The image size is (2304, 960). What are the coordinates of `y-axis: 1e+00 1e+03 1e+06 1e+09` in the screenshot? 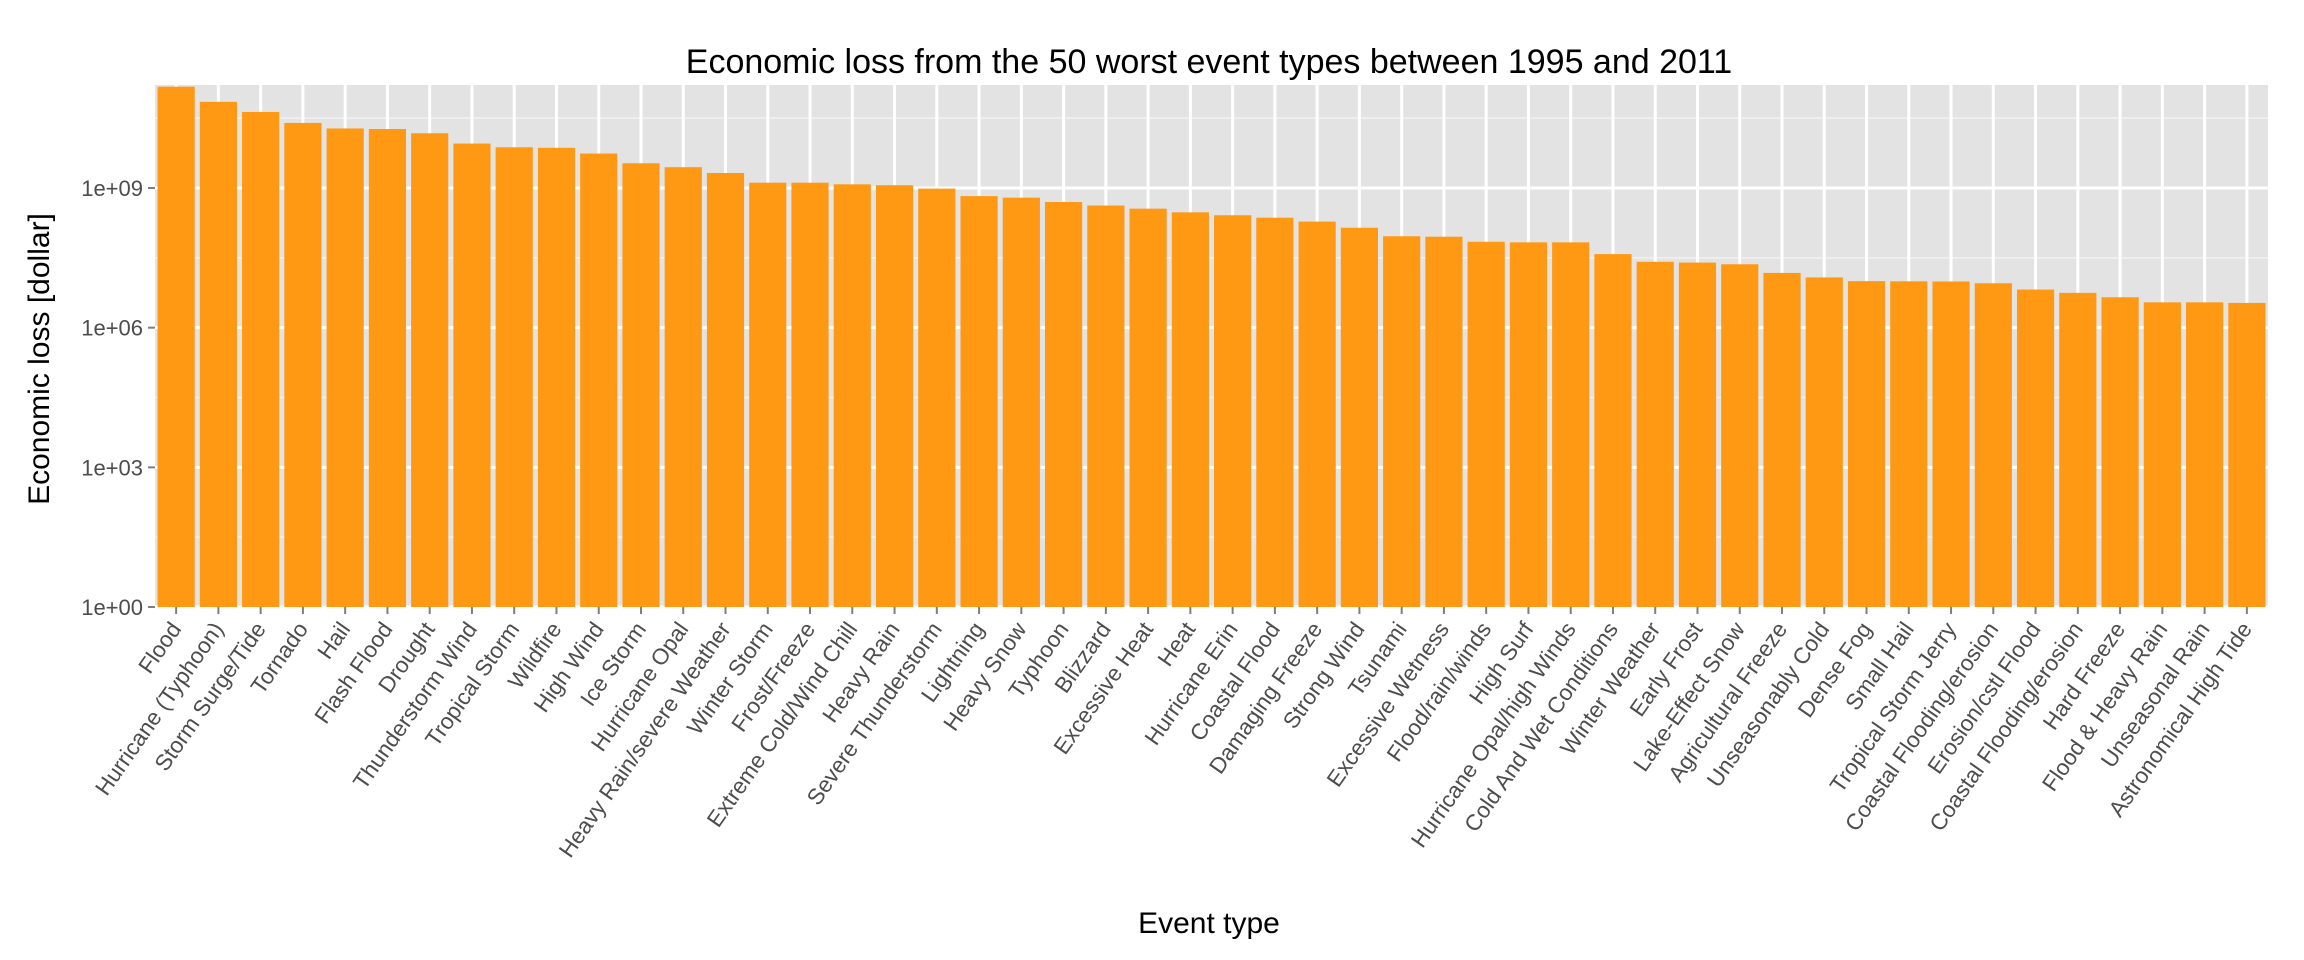 It's located at (118, 398).